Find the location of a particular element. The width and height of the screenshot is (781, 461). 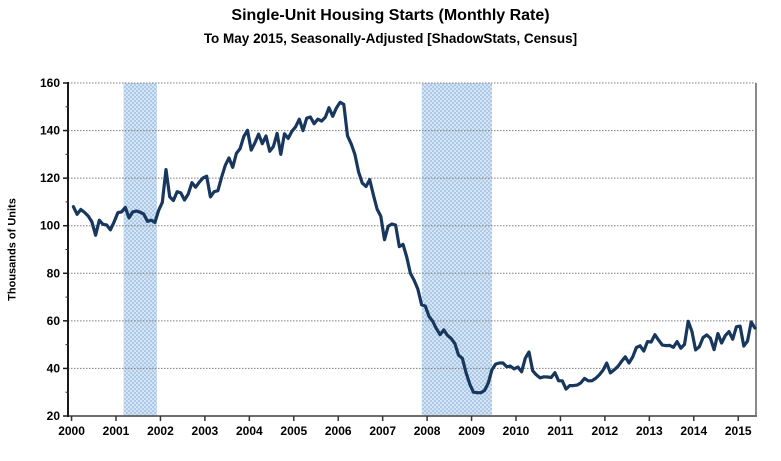

x-tick-label: 2008 is located at coordinates (427, 431).